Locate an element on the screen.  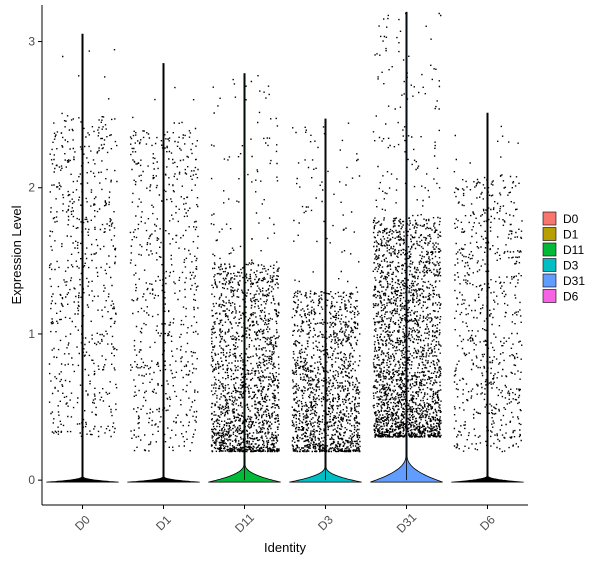
points-D31 is located at coordinates (407, 225).